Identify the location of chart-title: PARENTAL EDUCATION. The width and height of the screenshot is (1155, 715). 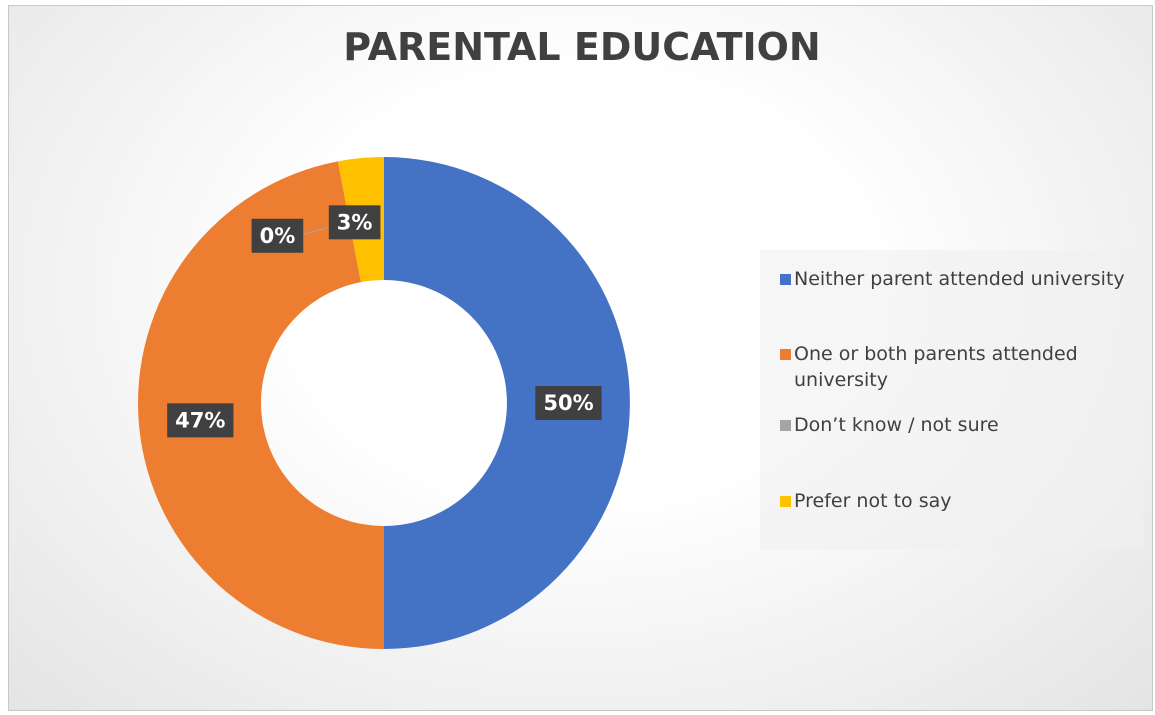
(582, 47).